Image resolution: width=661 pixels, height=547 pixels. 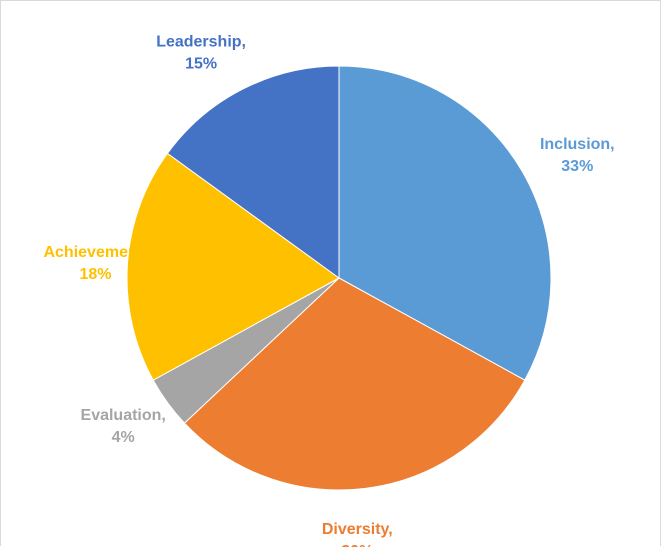 What do you see at coordinates (201, 52) in the screenshot?
I see `data-label-leadership: Leadership, 15%` at bounding box center [201, 52].